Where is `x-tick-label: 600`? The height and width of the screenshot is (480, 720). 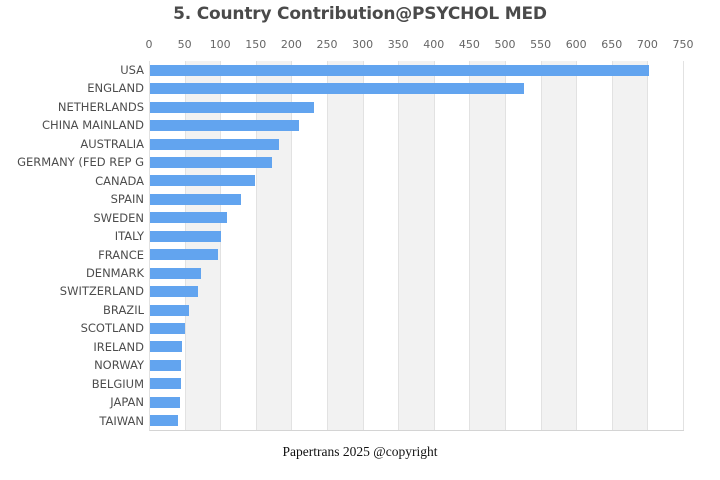
x-tick-label: 600 is located at coordinates (576, 44).